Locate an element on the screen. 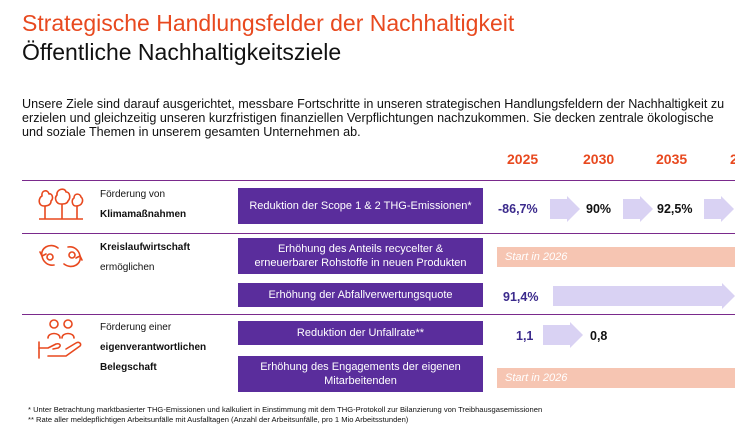 The width and height of the screenshot is (735, 428). page-subtitle: Öffentliche Nachhaltigkeitsziele is located at coordinates (182, 52).